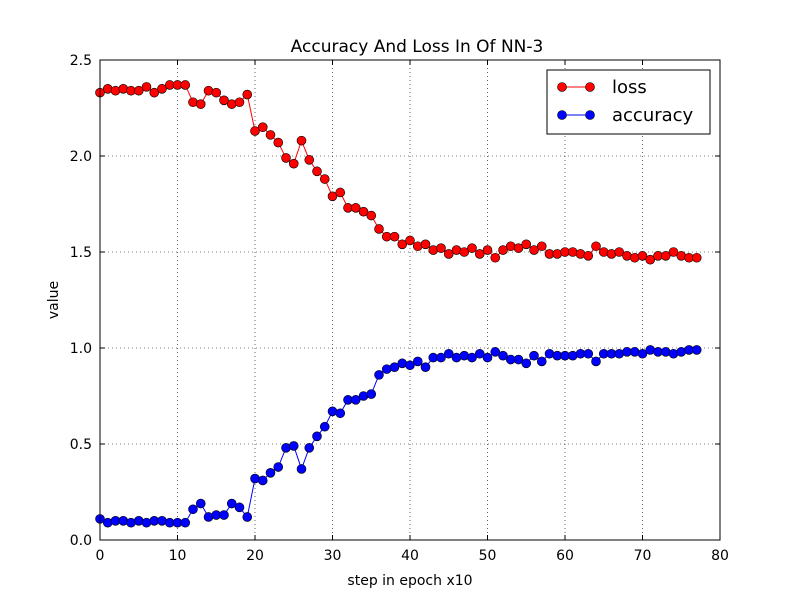  Describe the element at coordinates (81, 349) in the screenshot. I see `y-tick-label: 1.0` at that location.